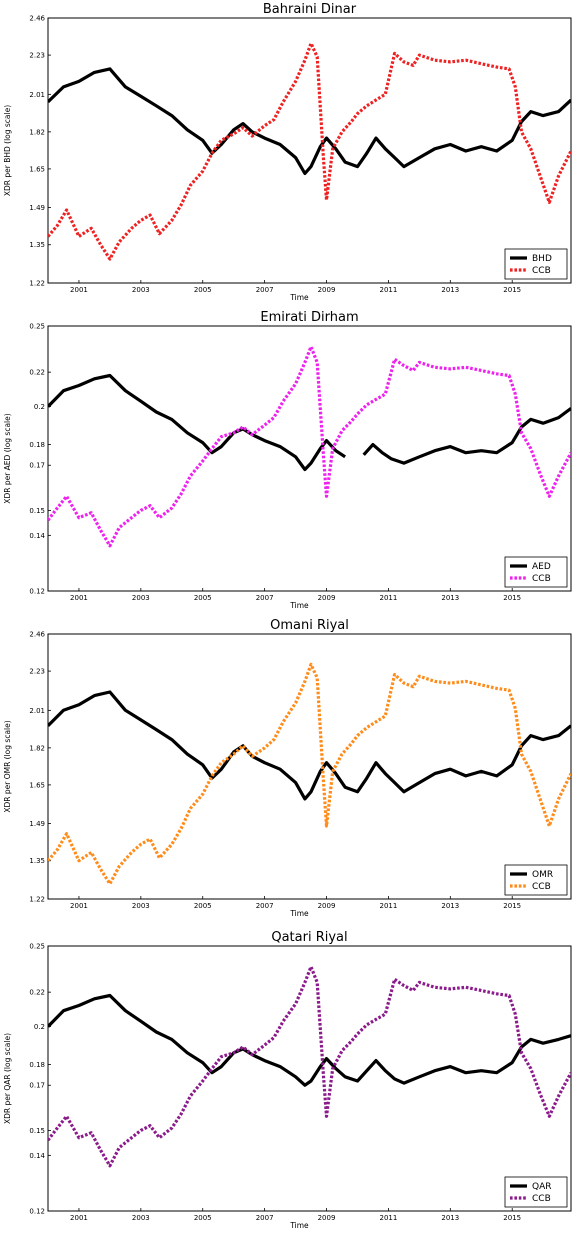 This screenshot has height=1243, width=573. Describe the element at coordinates (309, 937) in the screenshot. I see `chart-title: Qatari Riyal` at that location.